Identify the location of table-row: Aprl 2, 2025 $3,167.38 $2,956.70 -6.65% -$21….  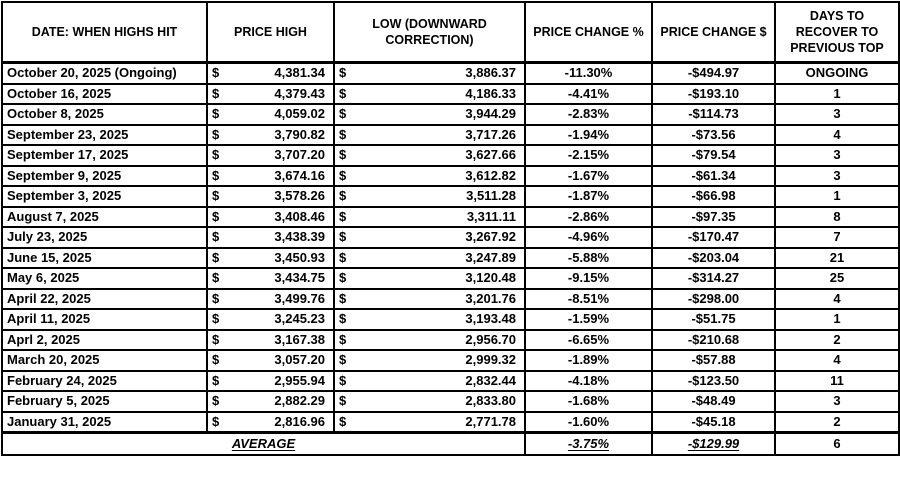
(450, 339).